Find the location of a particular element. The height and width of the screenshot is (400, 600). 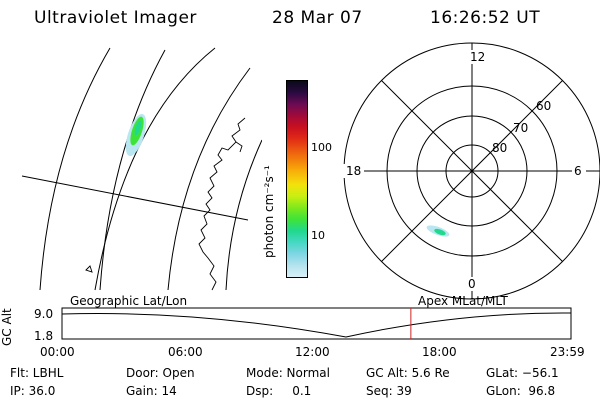

status-glon: GLon: 96.8 is located at coordinates (521, 391).